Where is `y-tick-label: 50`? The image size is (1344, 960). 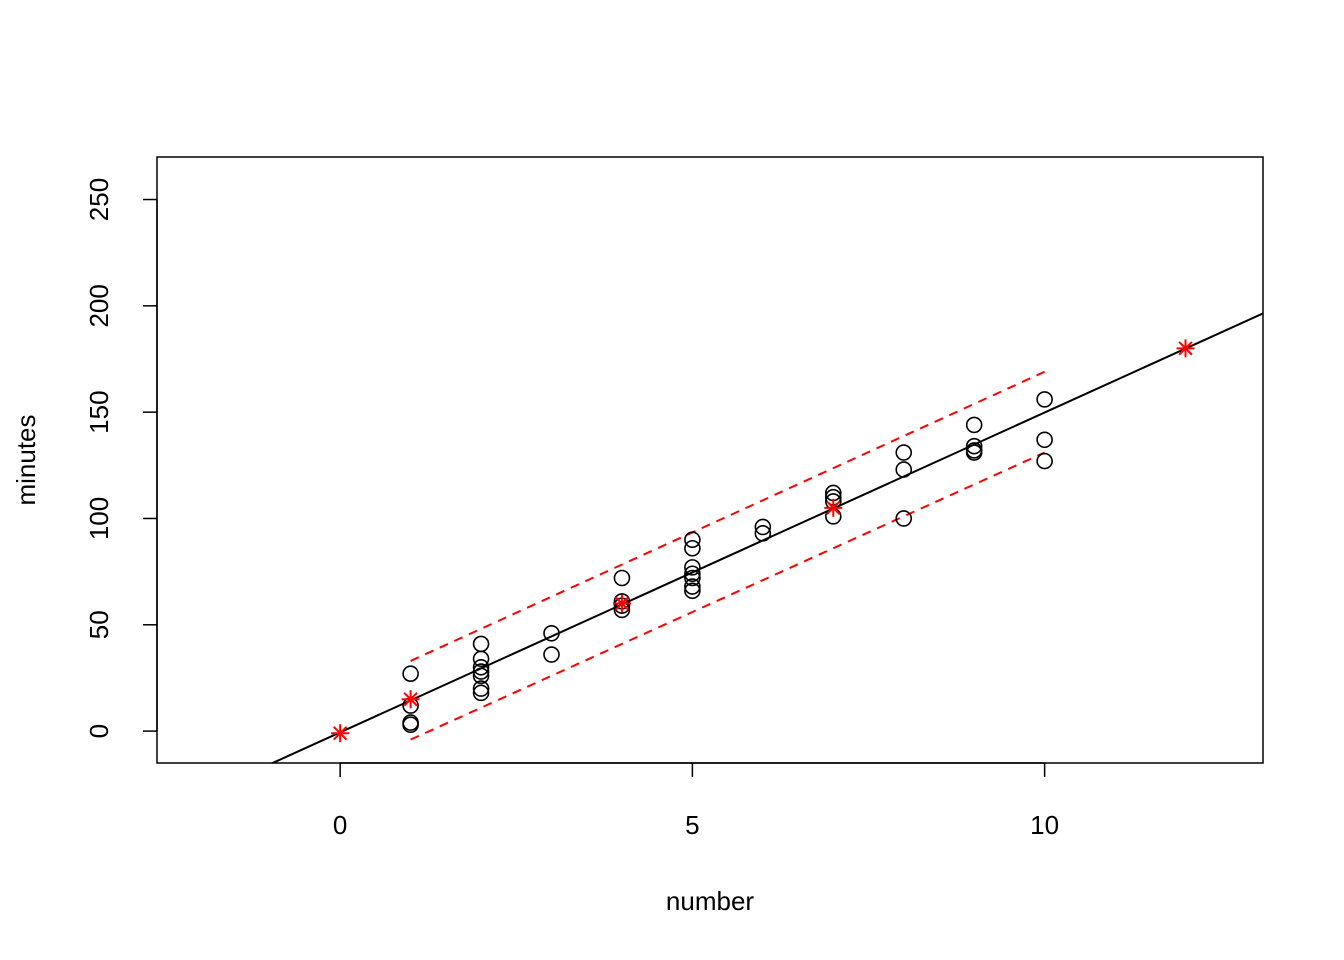
y-tick-label: 50 is located at coordinates (99, 624).